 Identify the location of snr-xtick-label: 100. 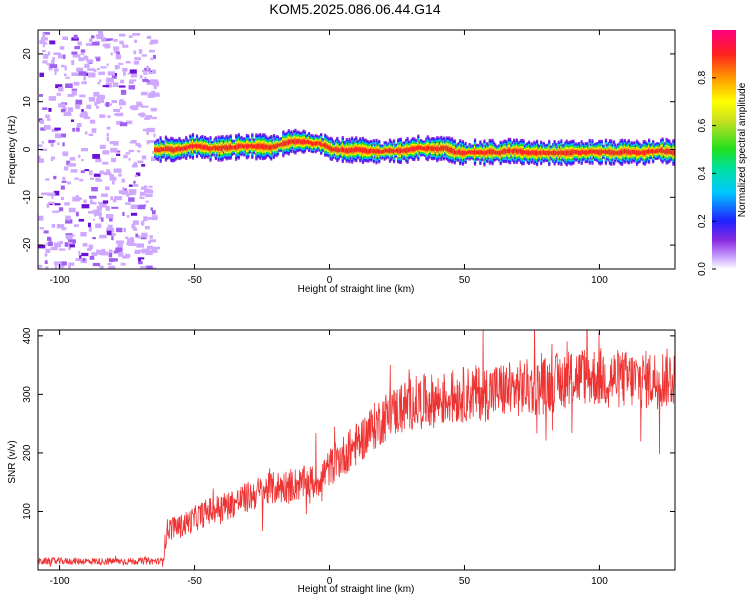
(599, 581).